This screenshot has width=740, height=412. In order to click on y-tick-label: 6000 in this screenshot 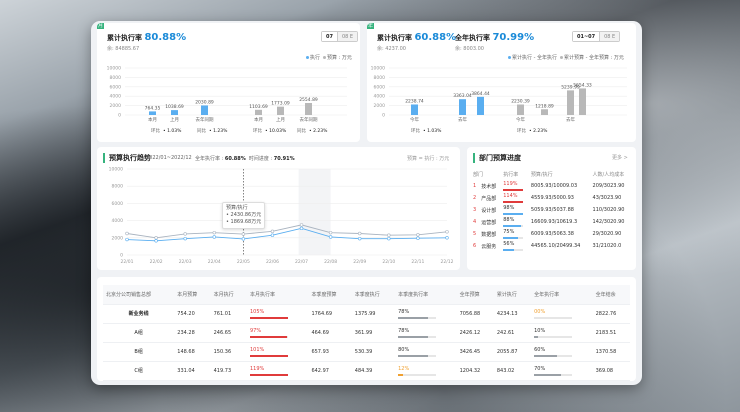, I will do `click(116, 87)`.